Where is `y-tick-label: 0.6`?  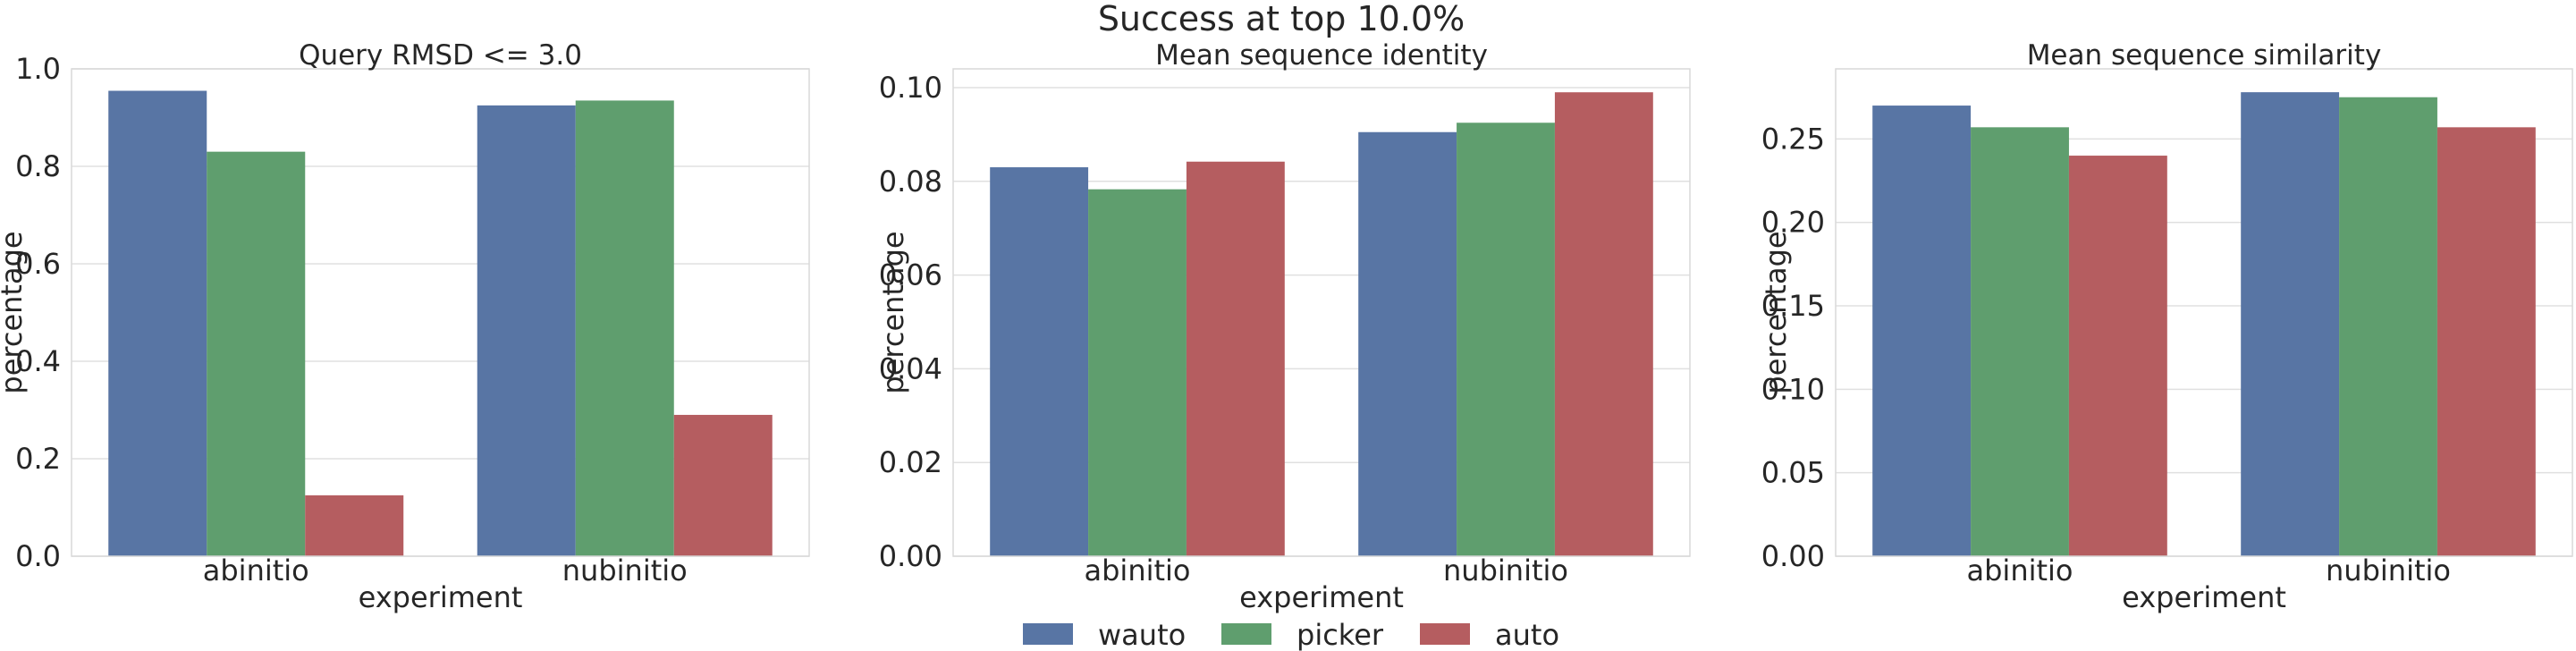
y-tick-label: 0.6 is located at coordinates (38, 264).